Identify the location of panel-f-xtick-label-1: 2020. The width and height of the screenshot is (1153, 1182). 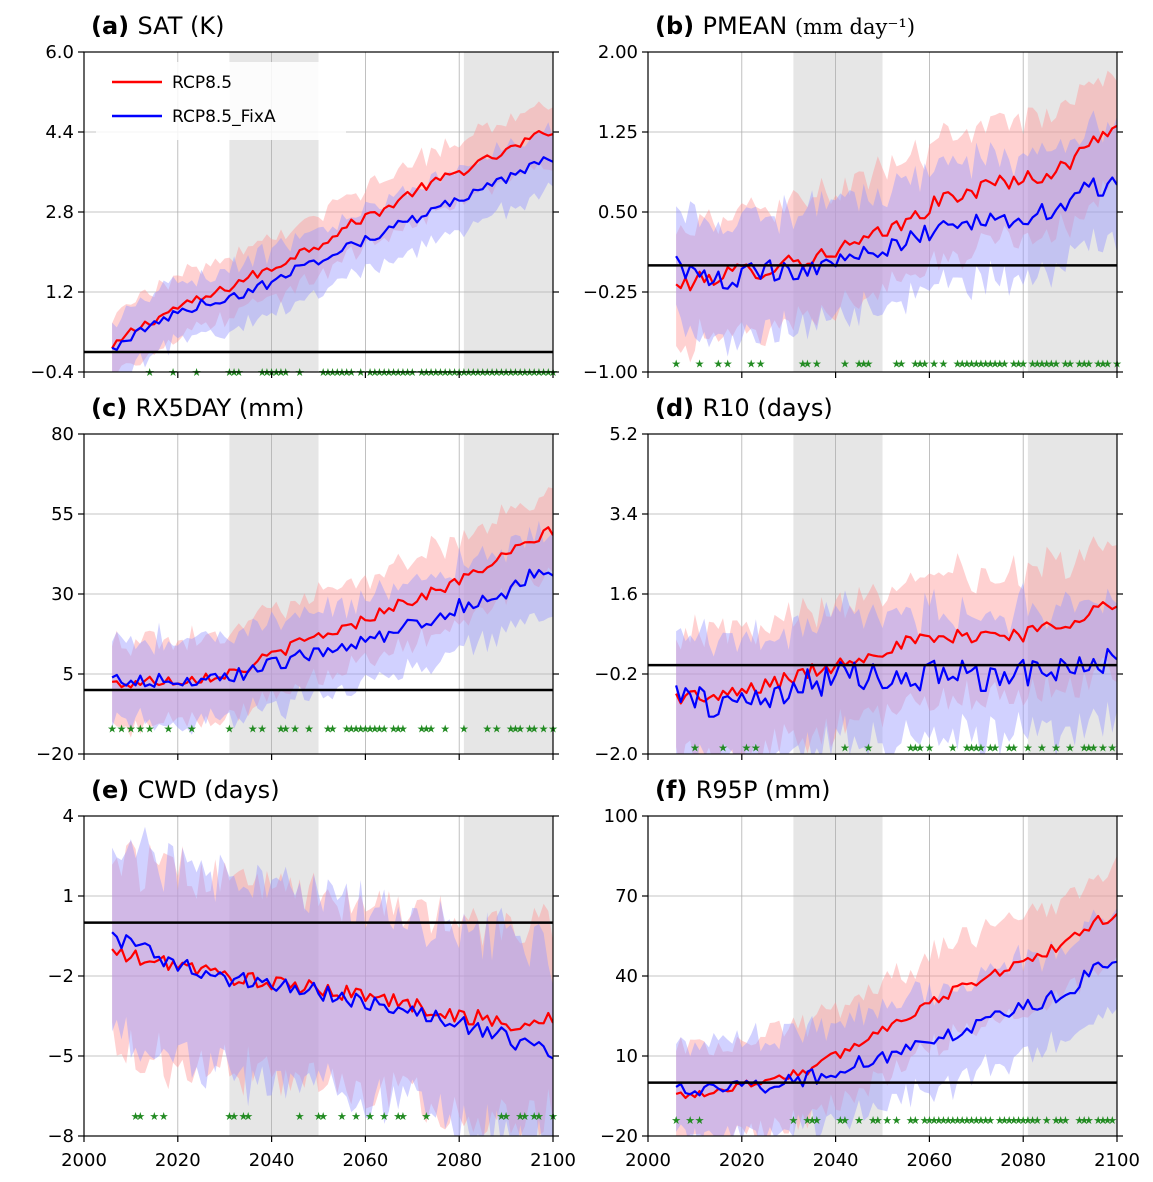
(742, 1160).